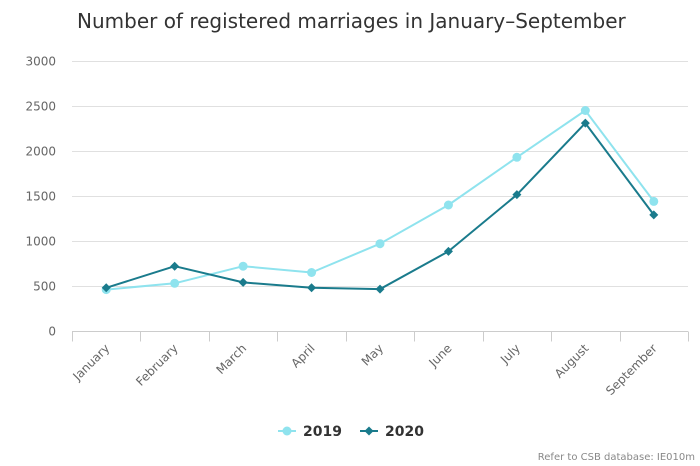  Describe the element at coordinates (616, 457) in the screenshot. I see `source-credit: Refer to CSB database: IE010m` at that location.